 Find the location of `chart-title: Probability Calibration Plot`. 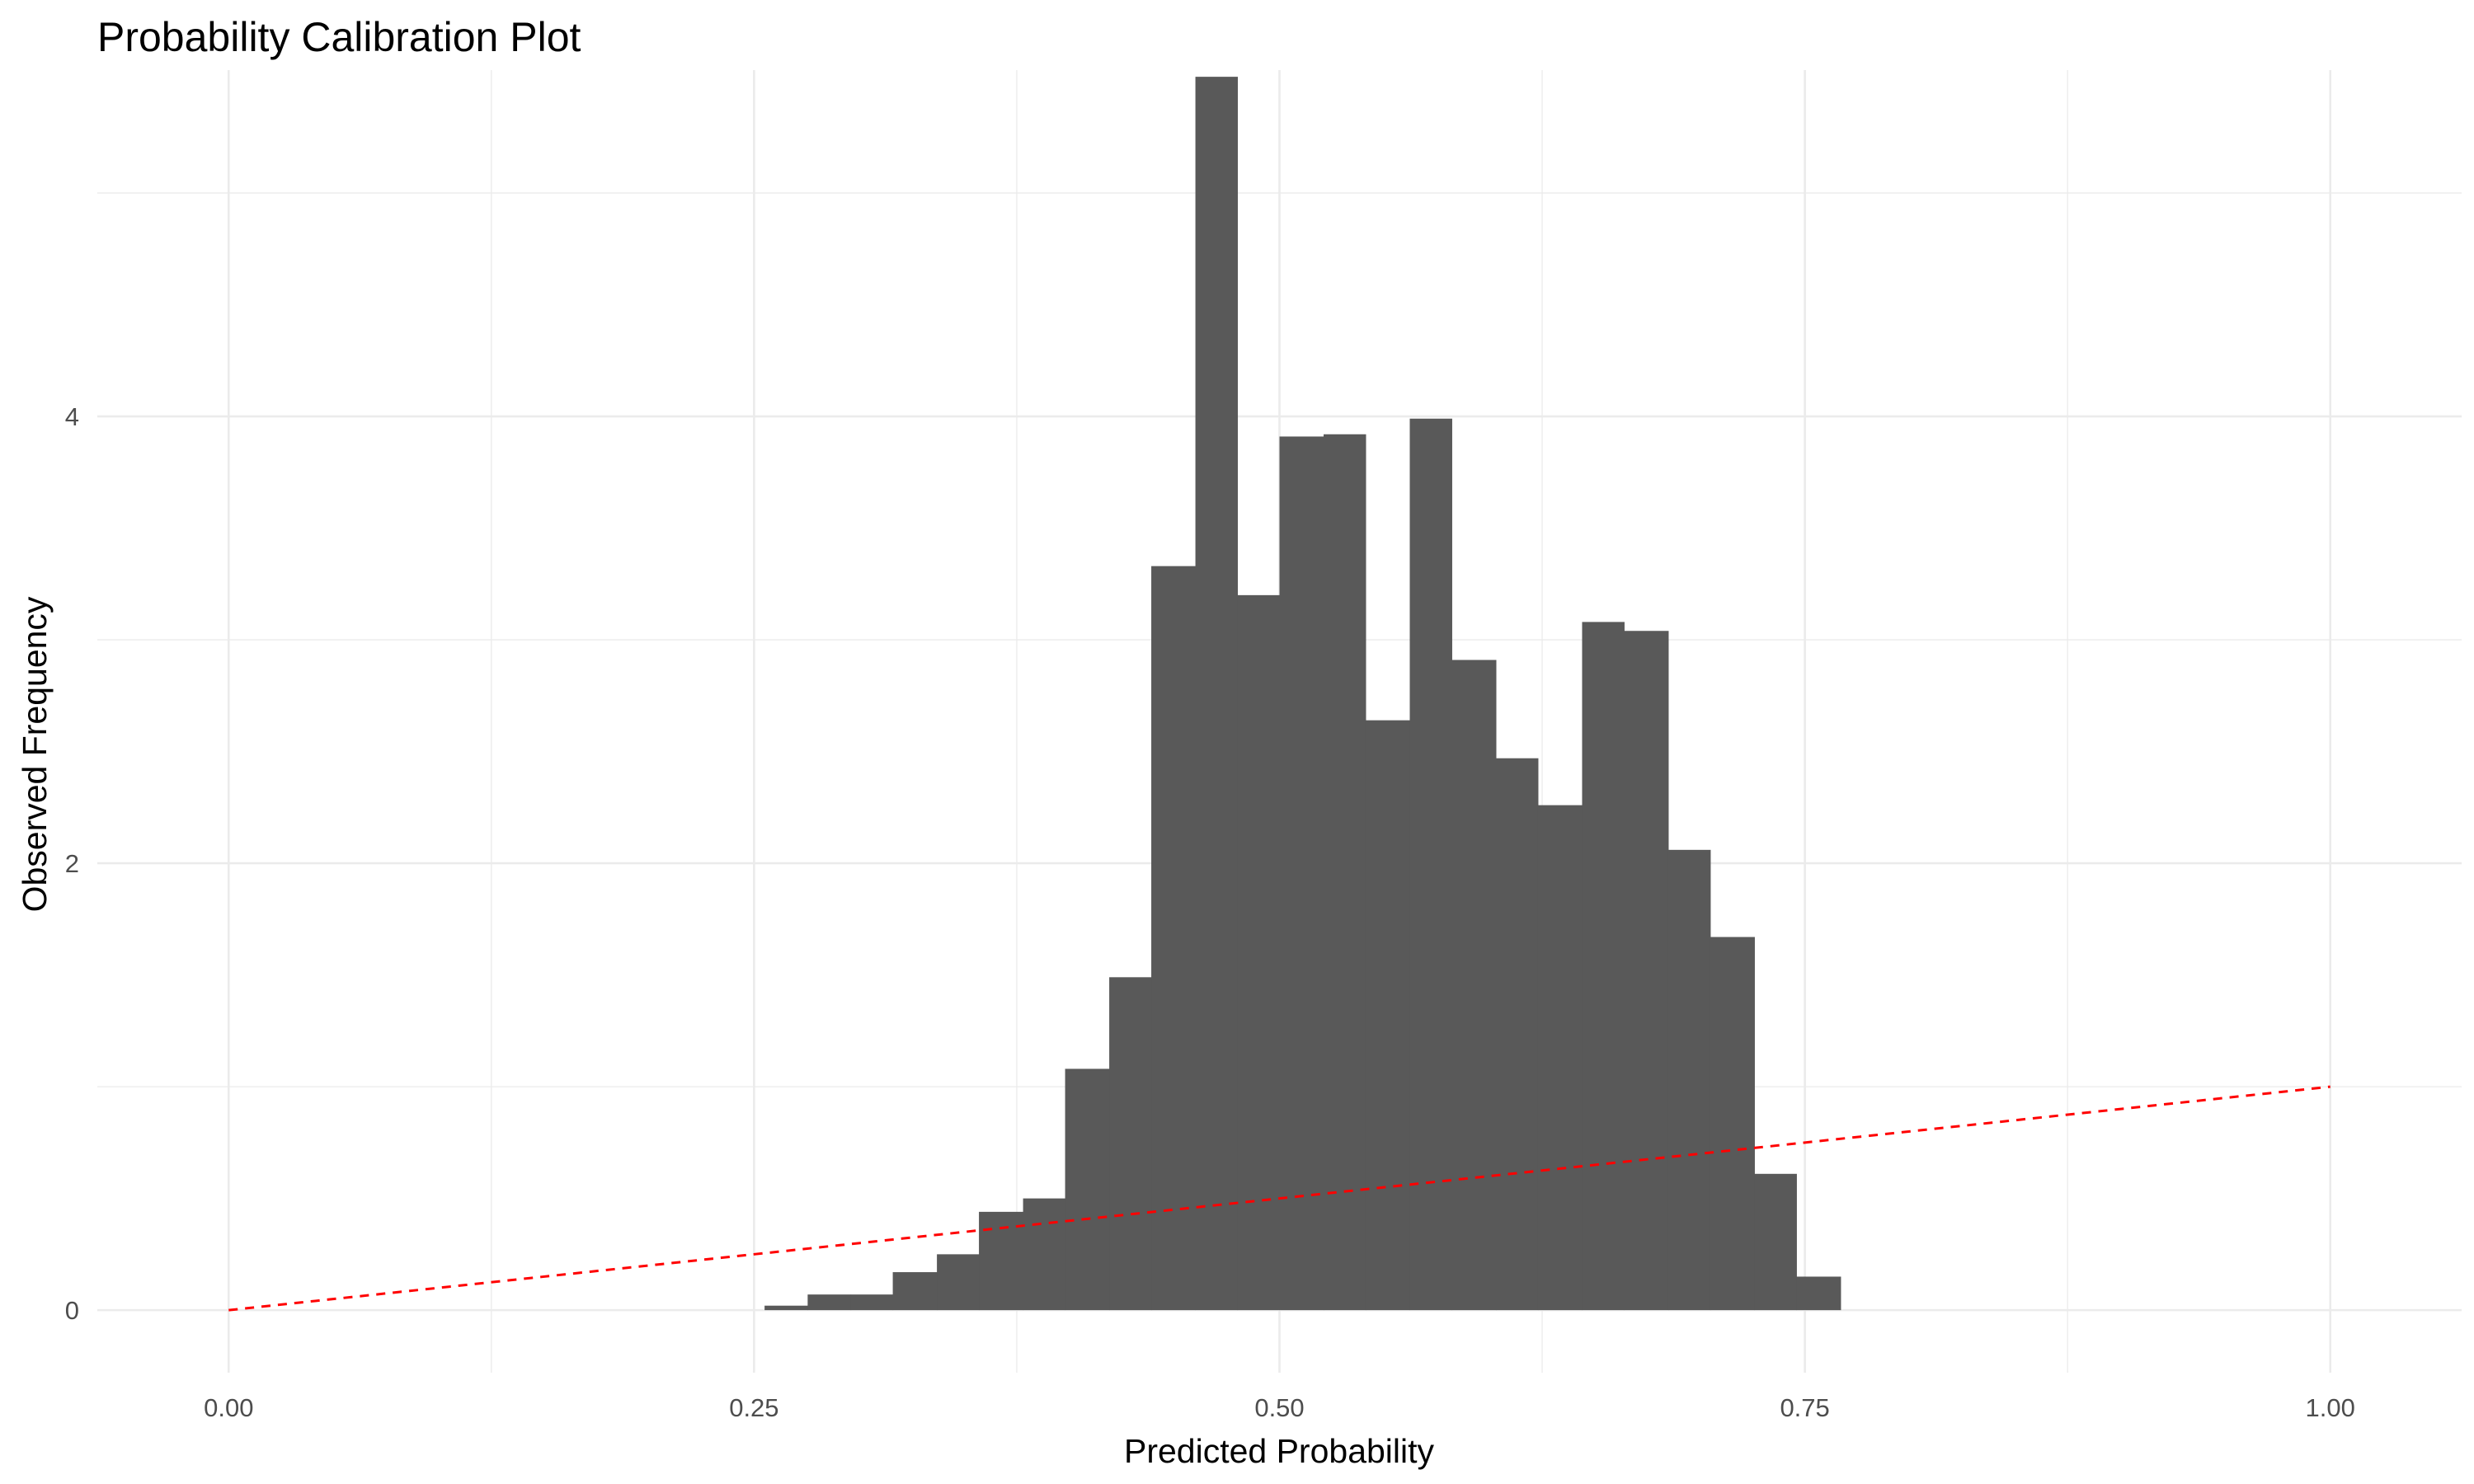

chart-title: Probability Calibration Plot is located at coordinates (339, 37).